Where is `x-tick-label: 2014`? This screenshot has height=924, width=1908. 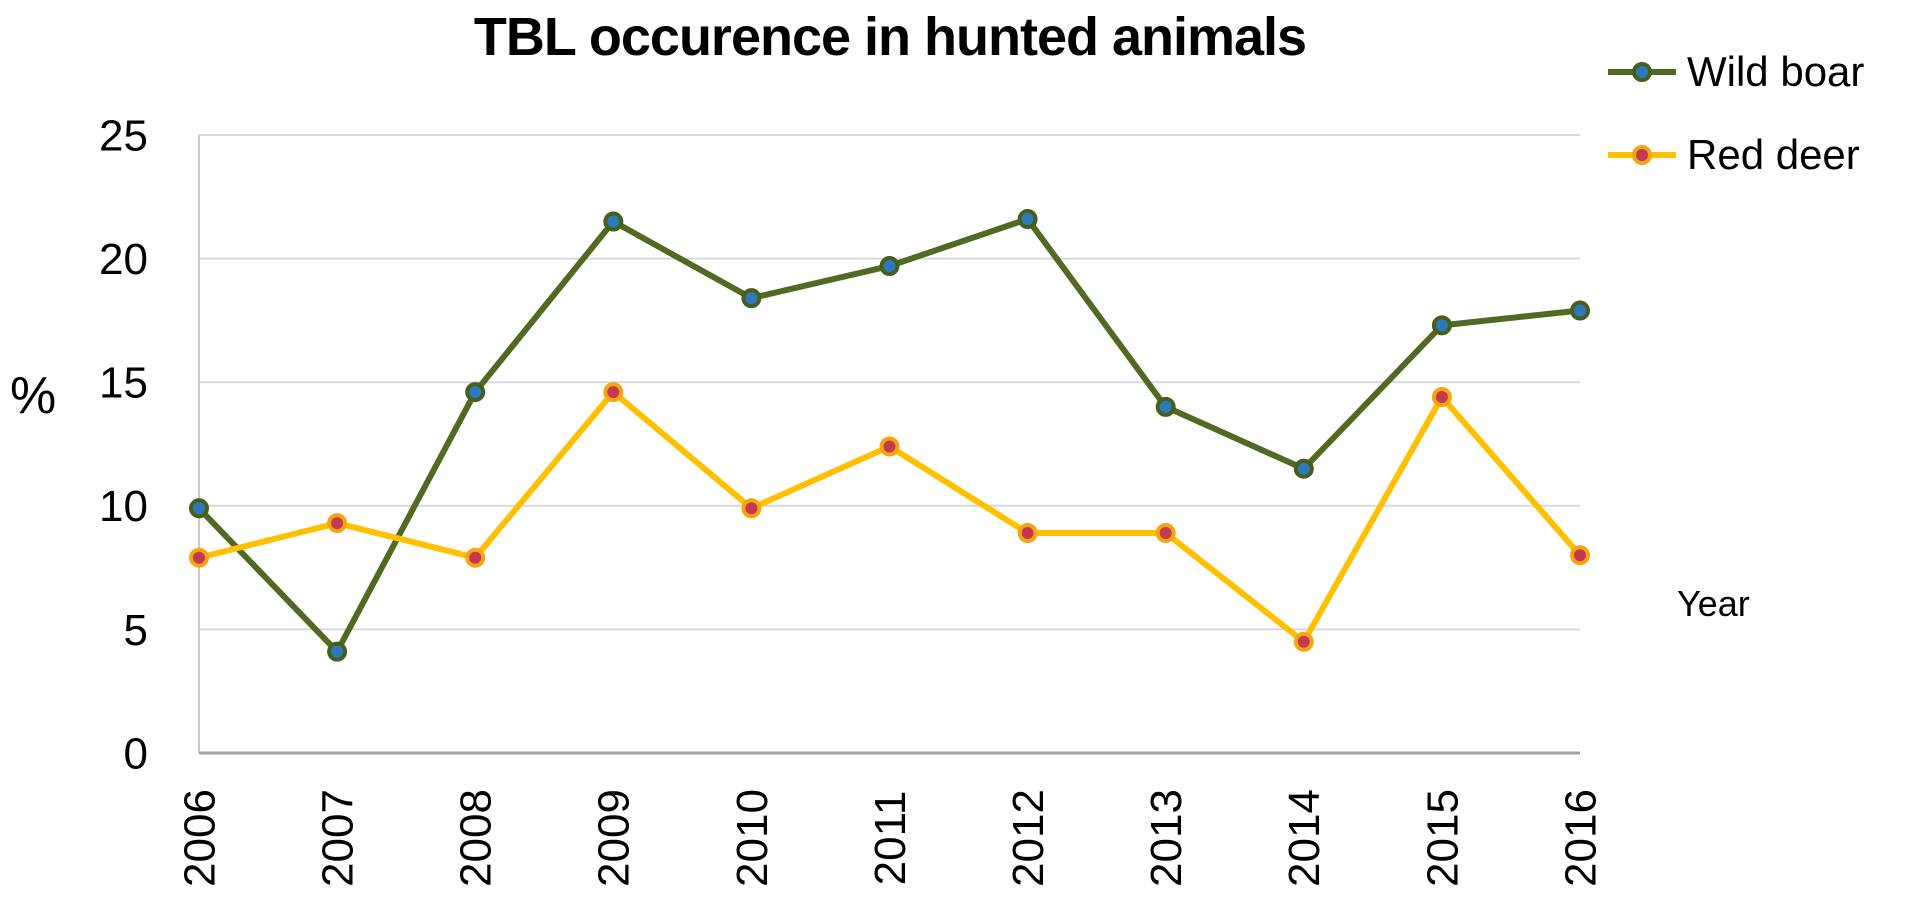 x-tick-label: 2014 is located at coordinates (1304, 838).